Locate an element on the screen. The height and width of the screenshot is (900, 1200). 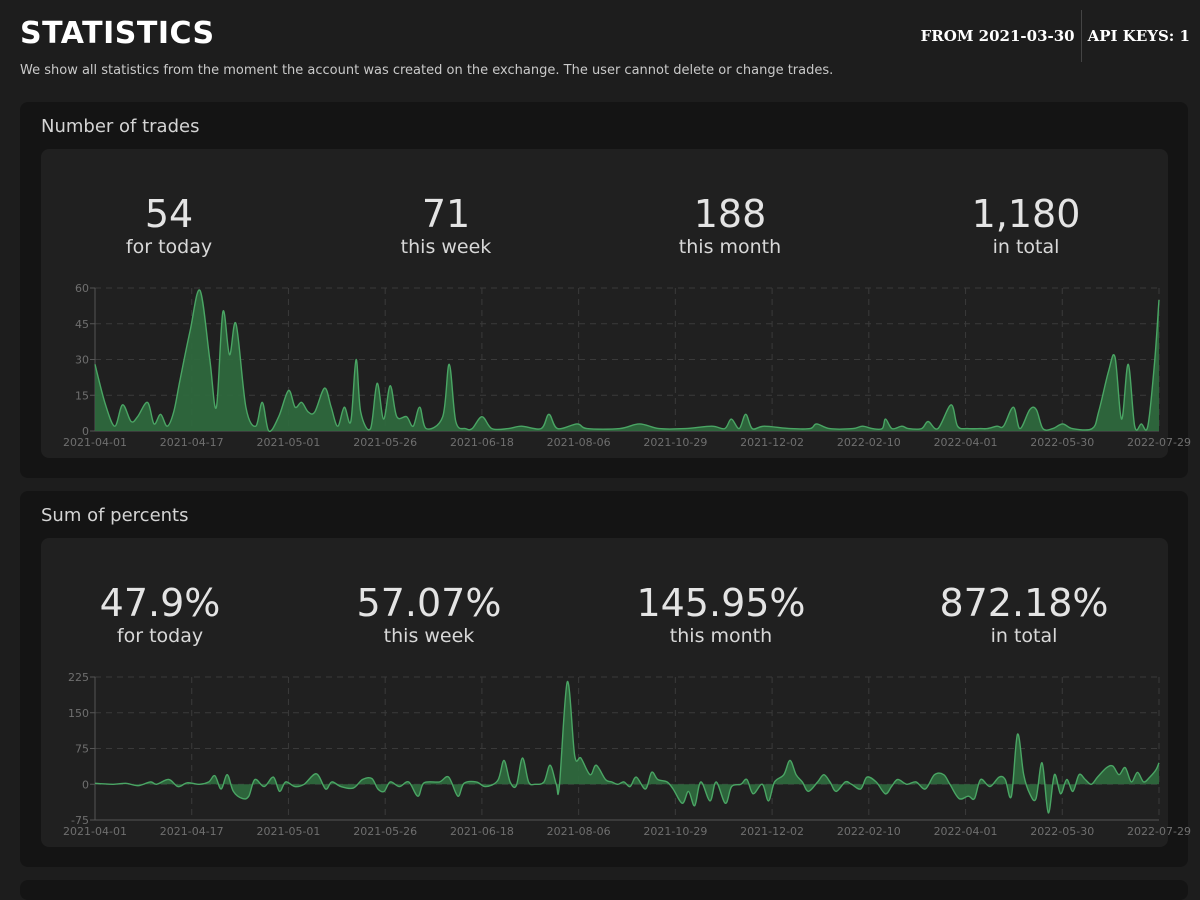
y-tick-label: 75 is located at coordinates (82, 749).